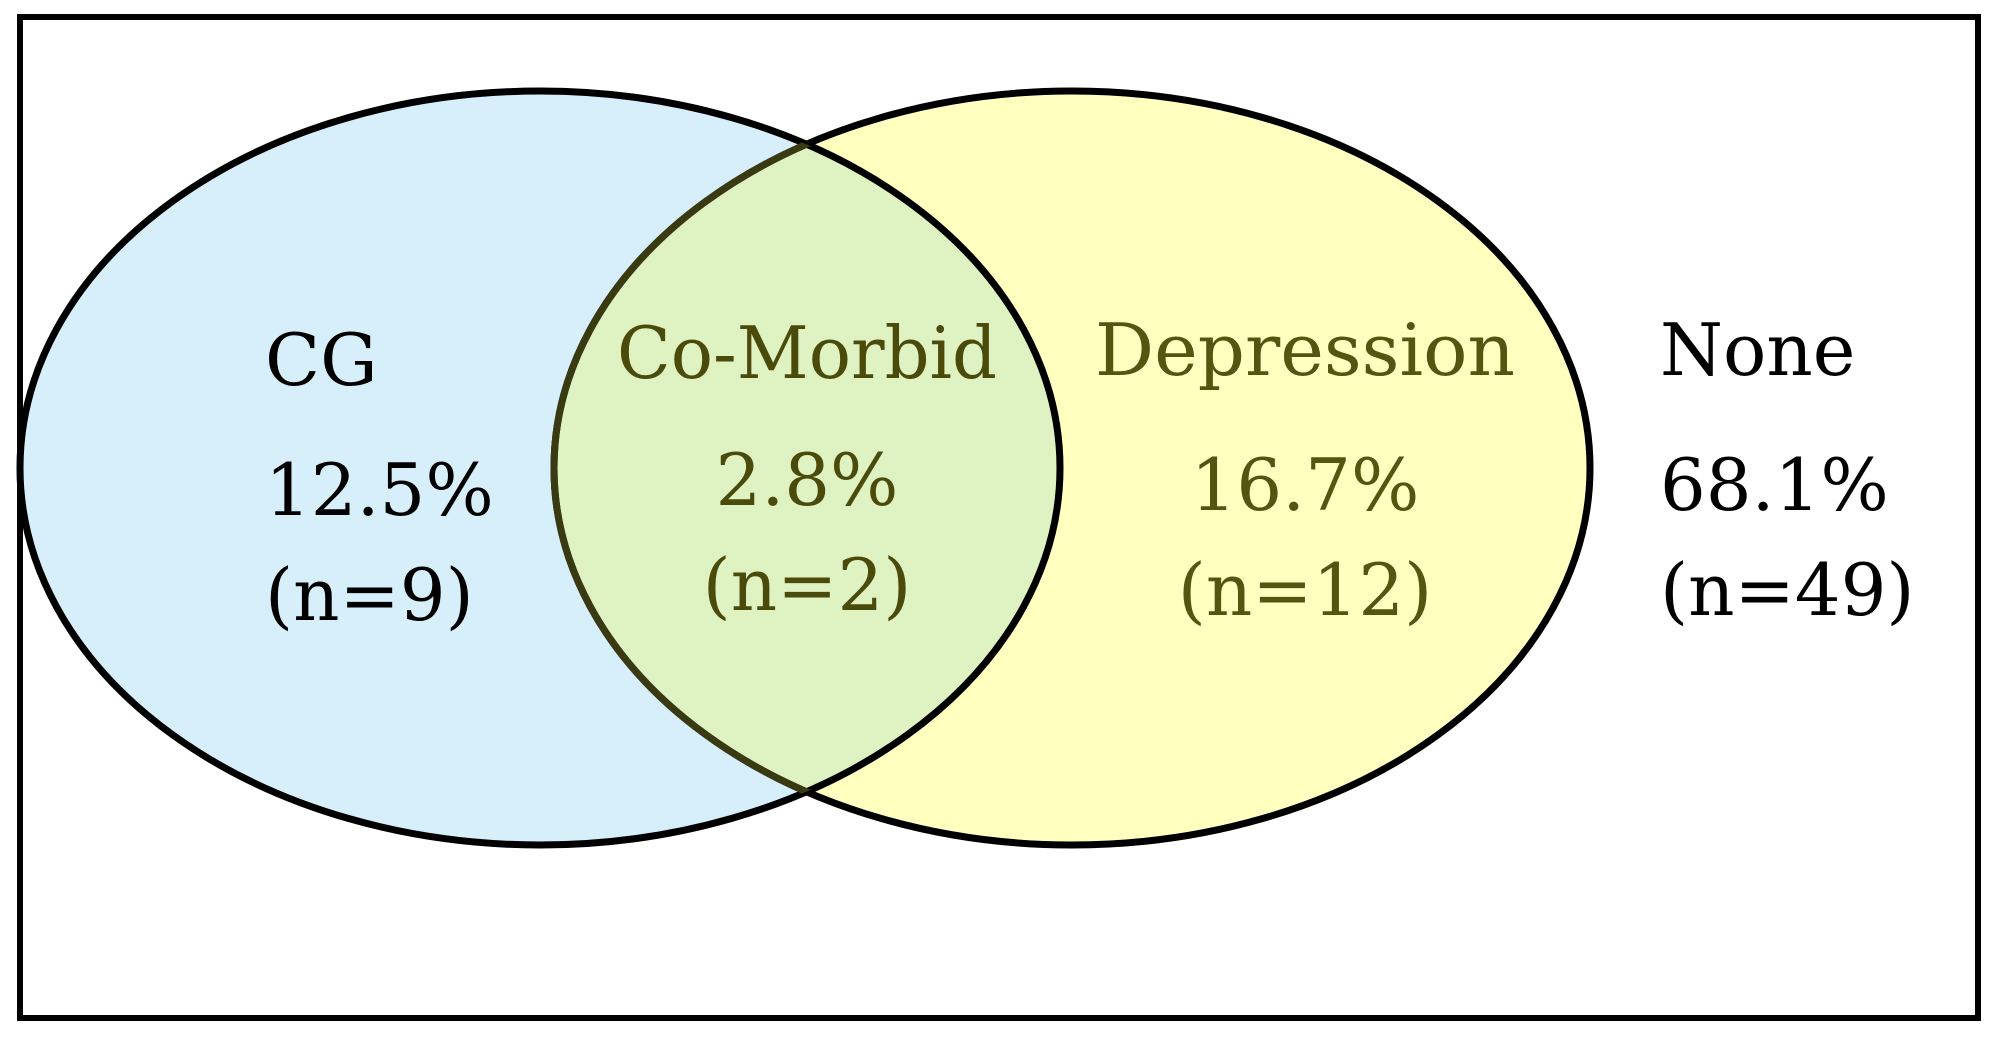  What do you see at coordinates (369, 595) in the screenshot?
I see `cg-count: (n=9)` at bounding box center [369, 595].